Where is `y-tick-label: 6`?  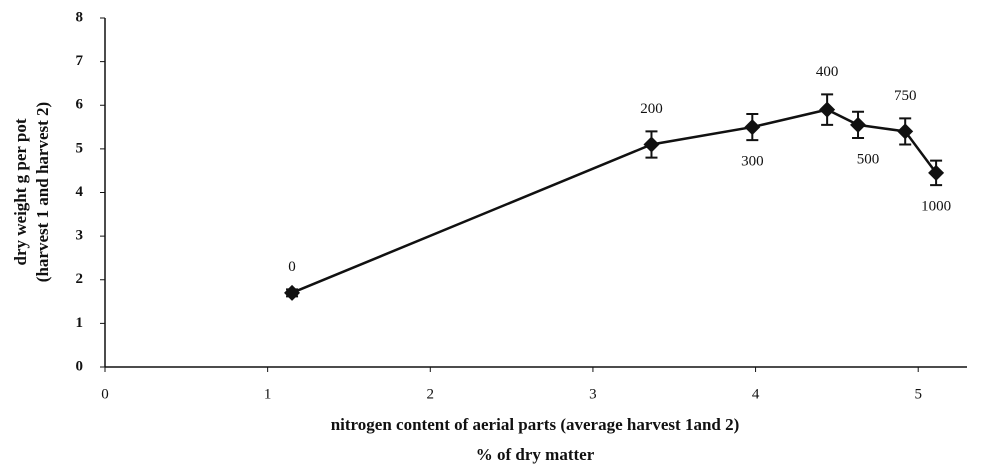
y-tick-label: 6 is located at coordinates (80, 105).